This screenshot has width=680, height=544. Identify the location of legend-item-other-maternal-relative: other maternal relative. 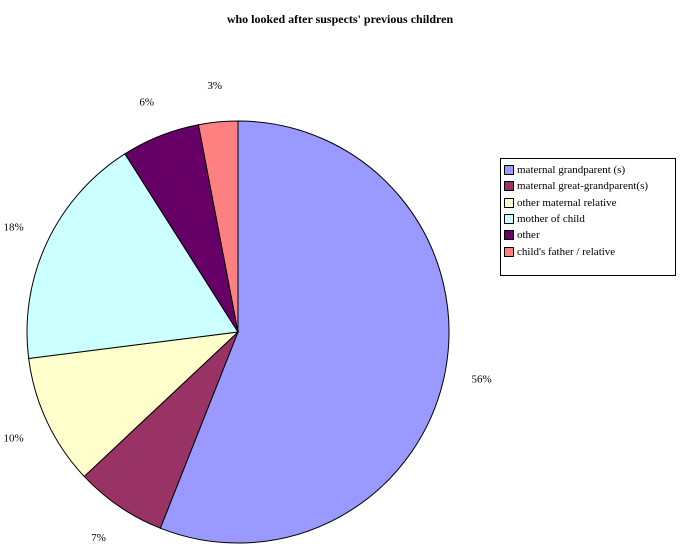
(589, 203).